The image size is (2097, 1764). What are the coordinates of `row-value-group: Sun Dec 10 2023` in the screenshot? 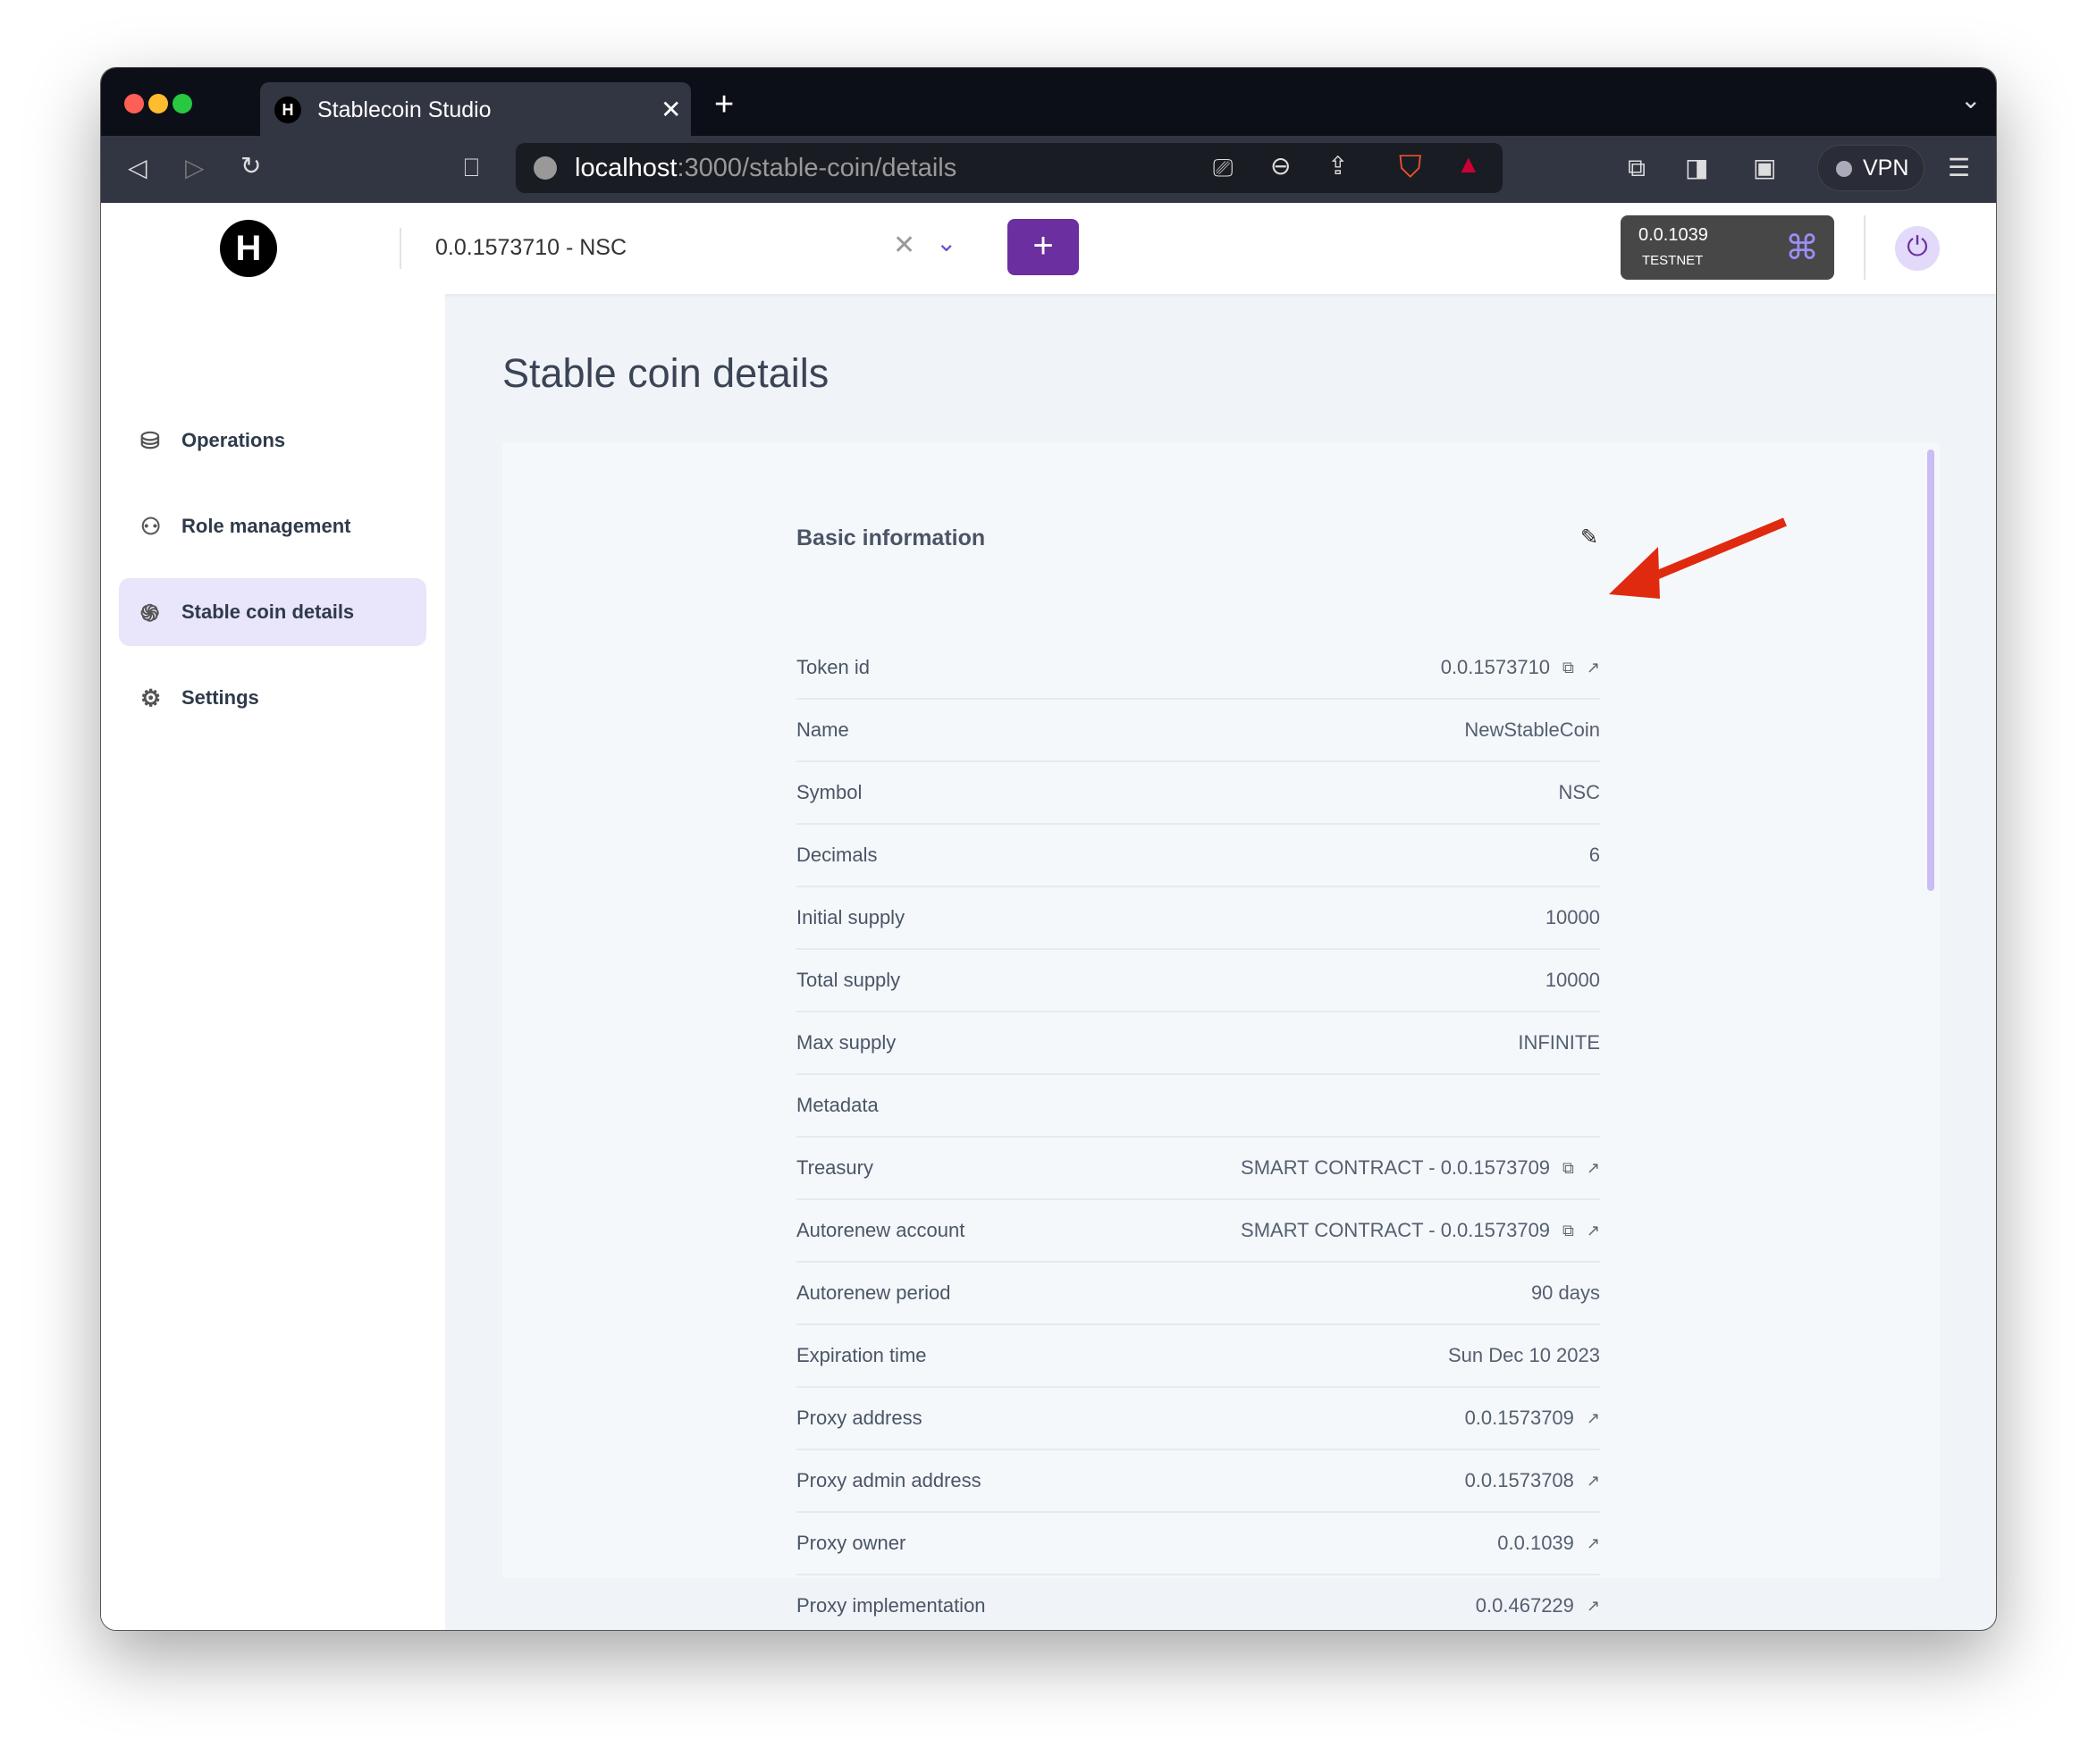 It's located at (1524, 1355).